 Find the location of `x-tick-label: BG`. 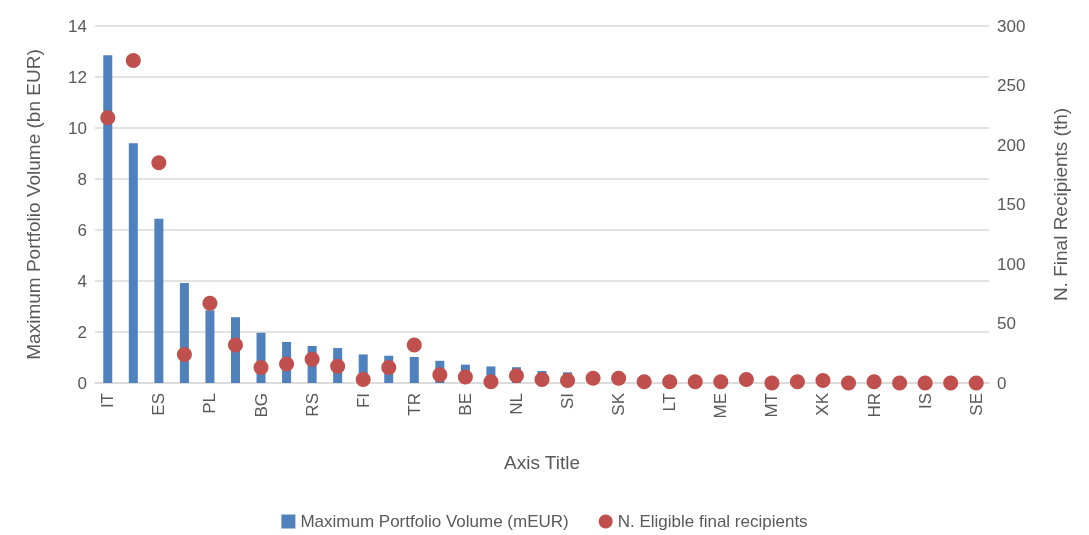

x-tick-label: BG is located at coordinates (261, 405).